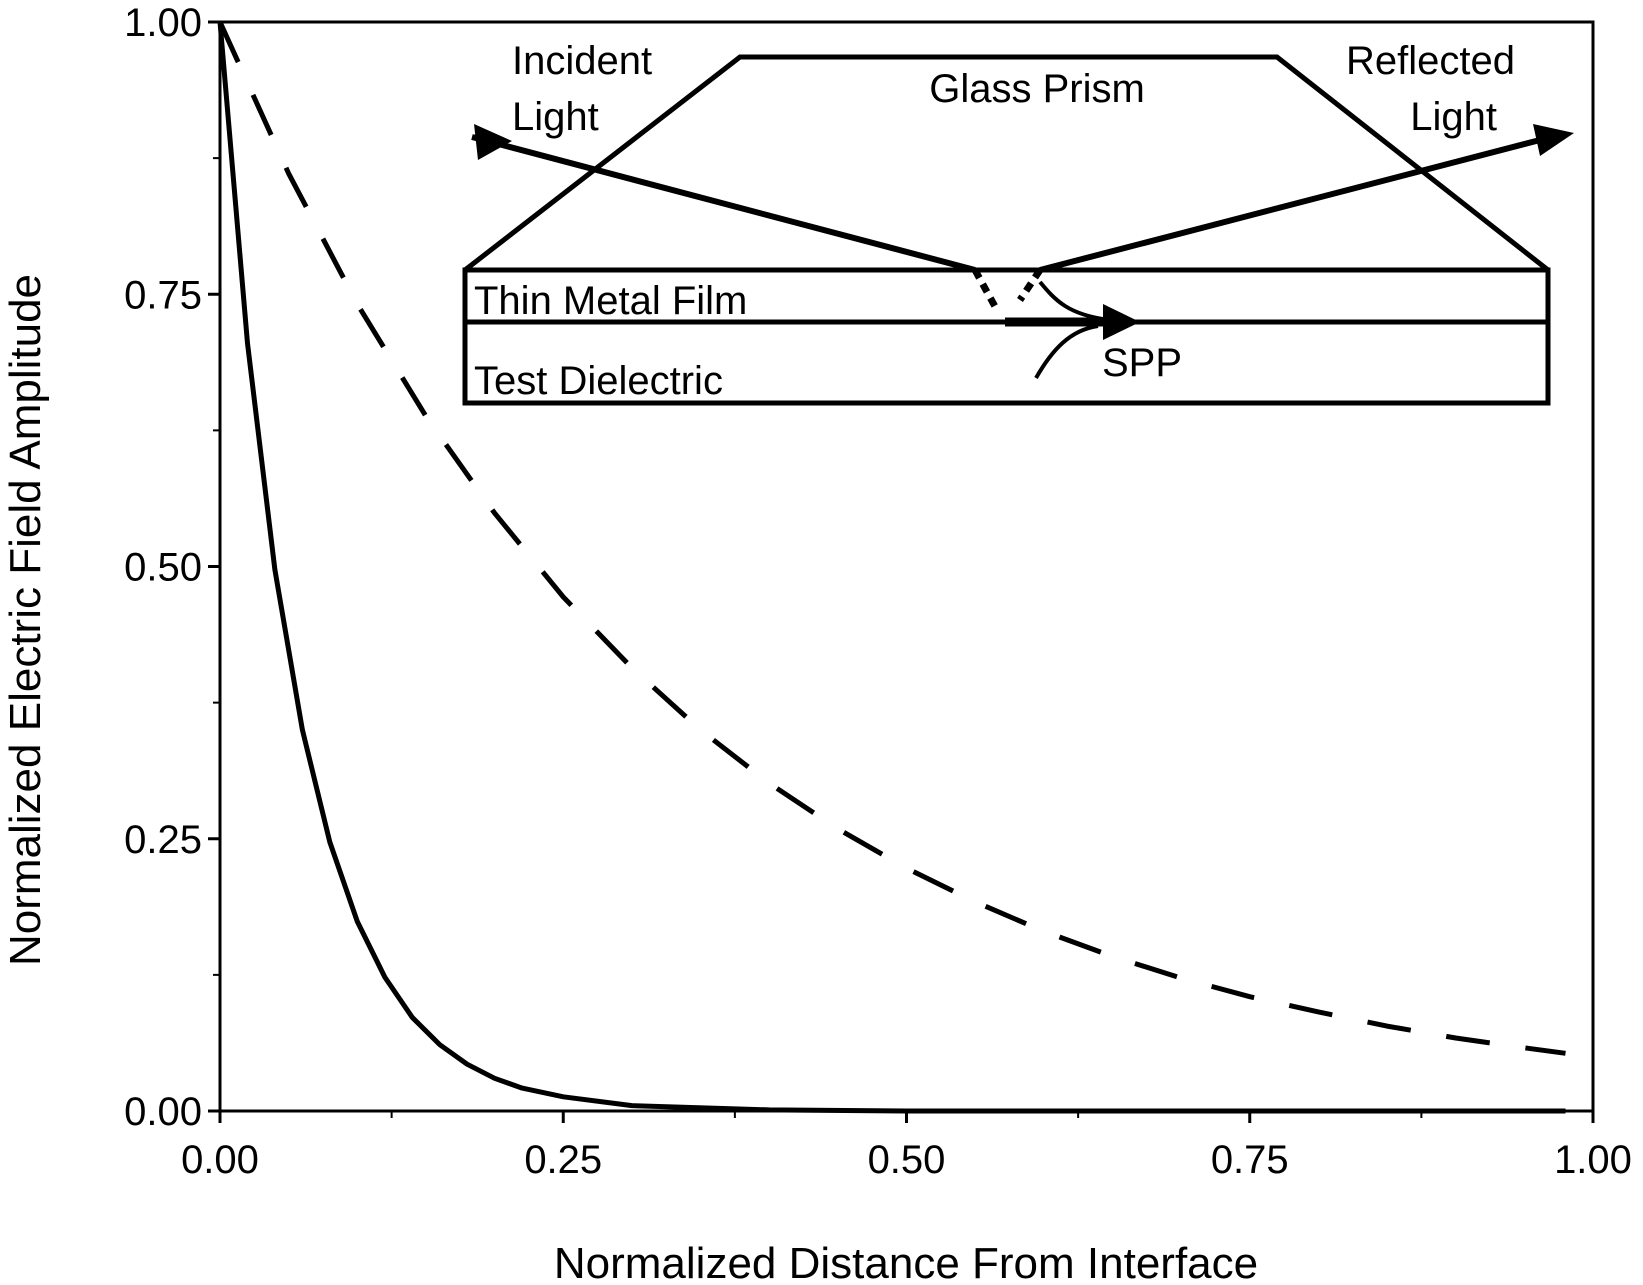 The height and width of the screenshot is (1285, 1643). What do you see at coordinates (1006, 336) in the screenshot?
I see `layer-box` at bounding box center [1006, 336].